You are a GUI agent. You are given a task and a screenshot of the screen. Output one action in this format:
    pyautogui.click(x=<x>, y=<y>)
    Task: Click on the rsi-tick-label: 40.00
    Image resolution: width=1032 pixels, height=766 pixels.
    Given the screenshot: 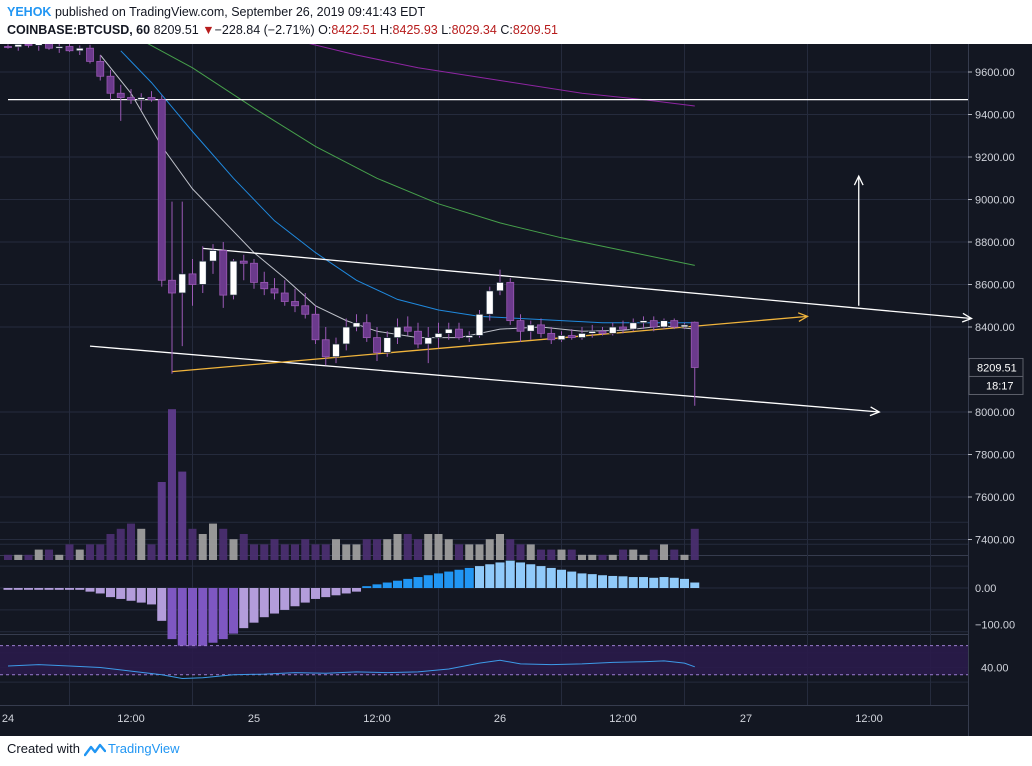 What is the action you would take?
    pyautogui.click(x=995, y=669)
    